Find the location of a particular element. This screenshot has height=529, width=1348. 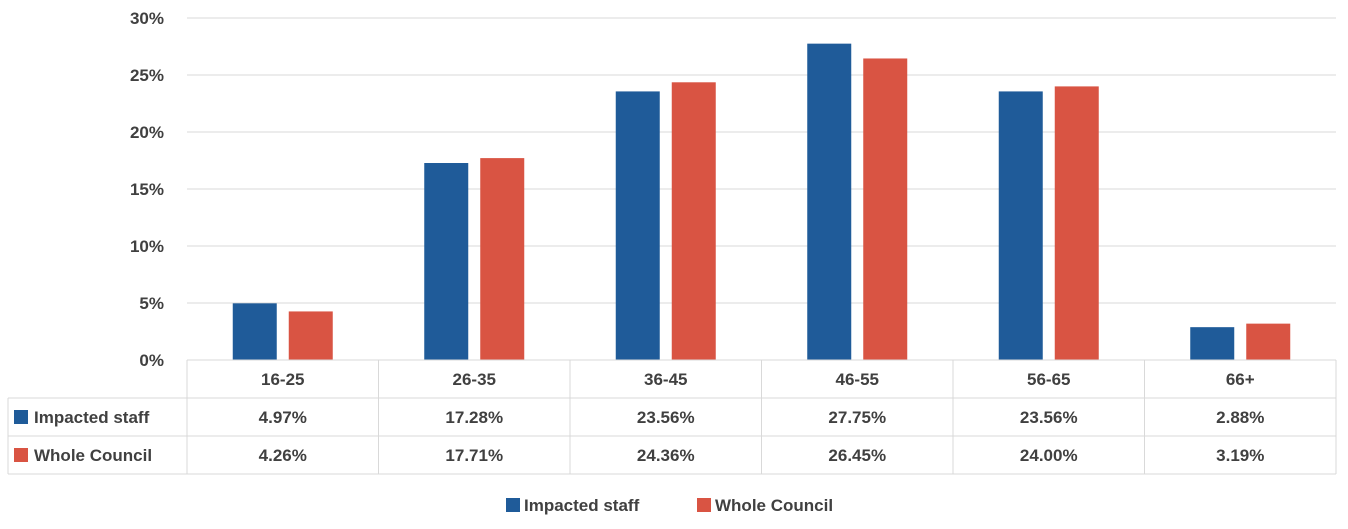

y-tick-label: 0% is located at coordinates (151, 360).